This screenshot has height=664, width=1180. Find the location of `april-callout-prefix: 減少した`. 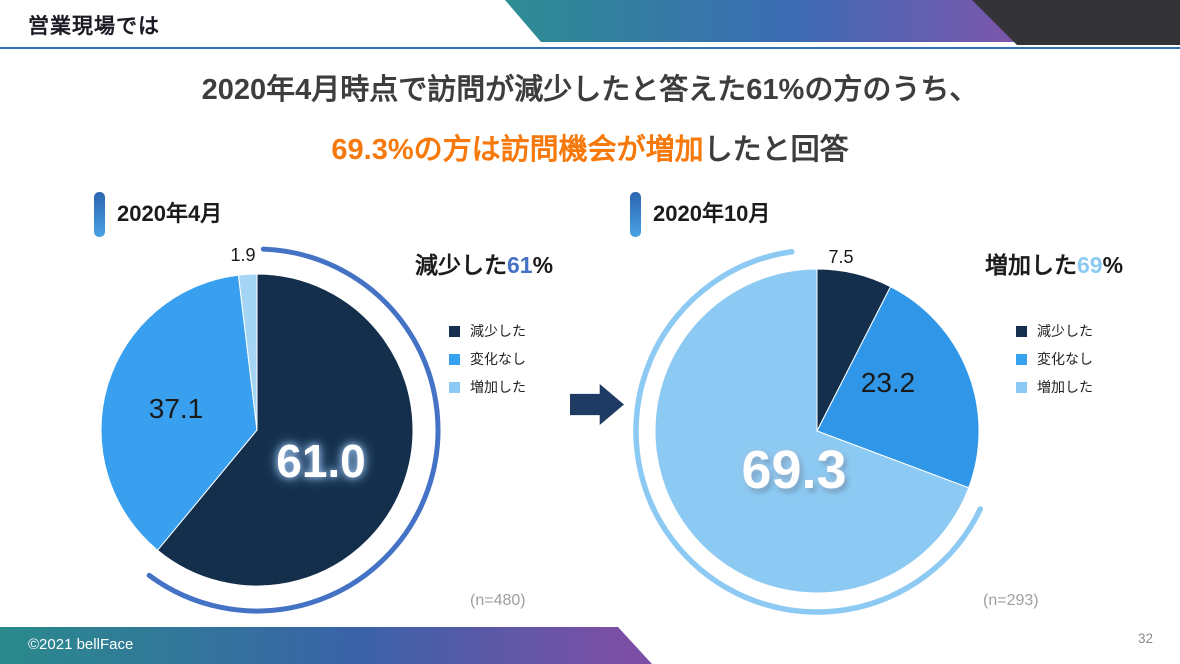

april-callout-prefix: 減少した is located at coordinates (461, 265).